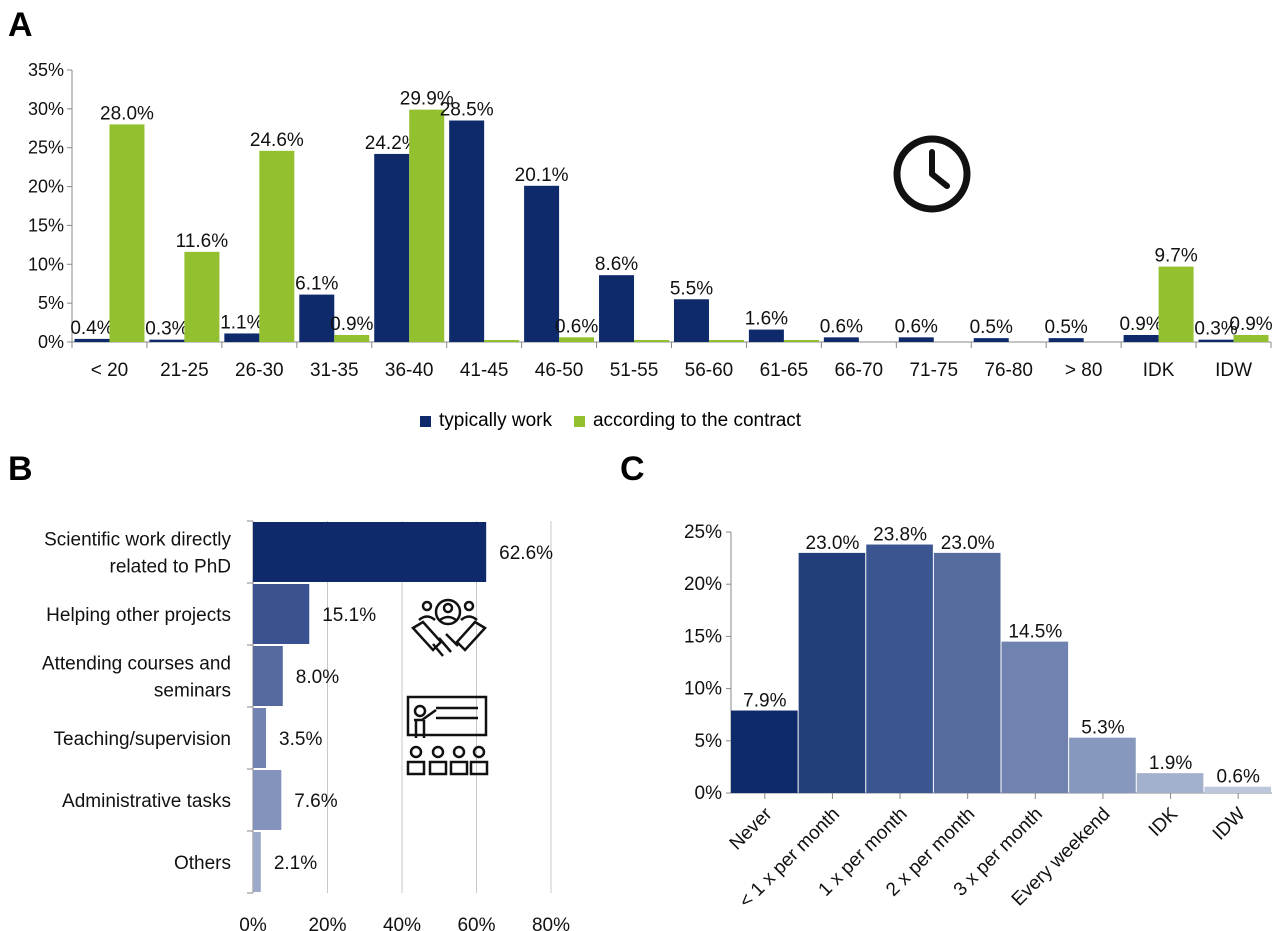 The width and height of the screenshot is (1276, 931). Describe the element at coordinates (317, 677) in the screenshot. I see `chart-b-data-label: 8.0%` at that location.